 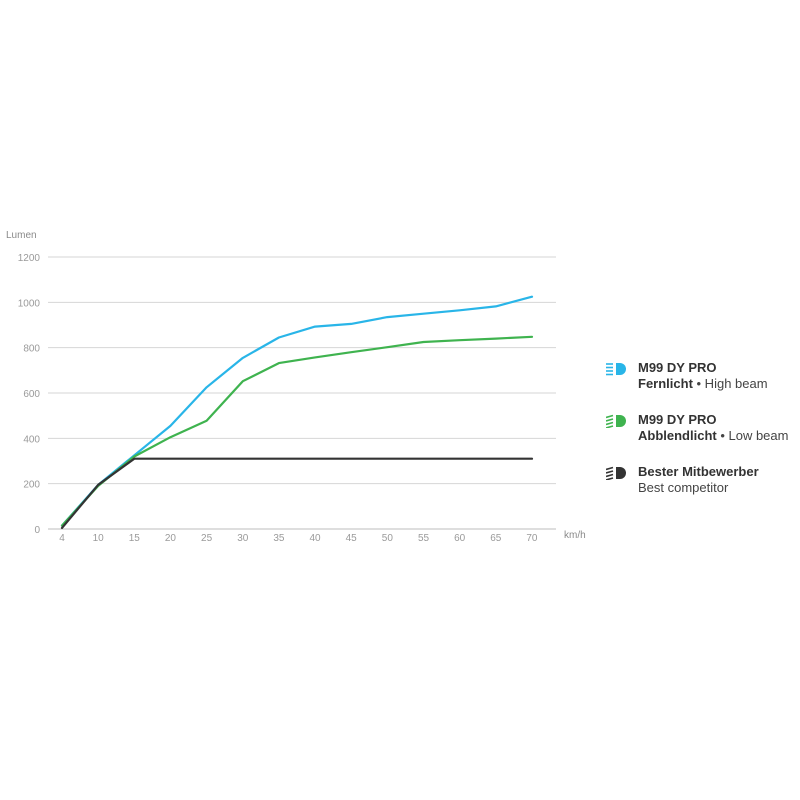 What do you see at coordinates (698, 471) in the screenshot?
I see `legend-title: Bester Mitbewerber` at bounding box center [698, 471].